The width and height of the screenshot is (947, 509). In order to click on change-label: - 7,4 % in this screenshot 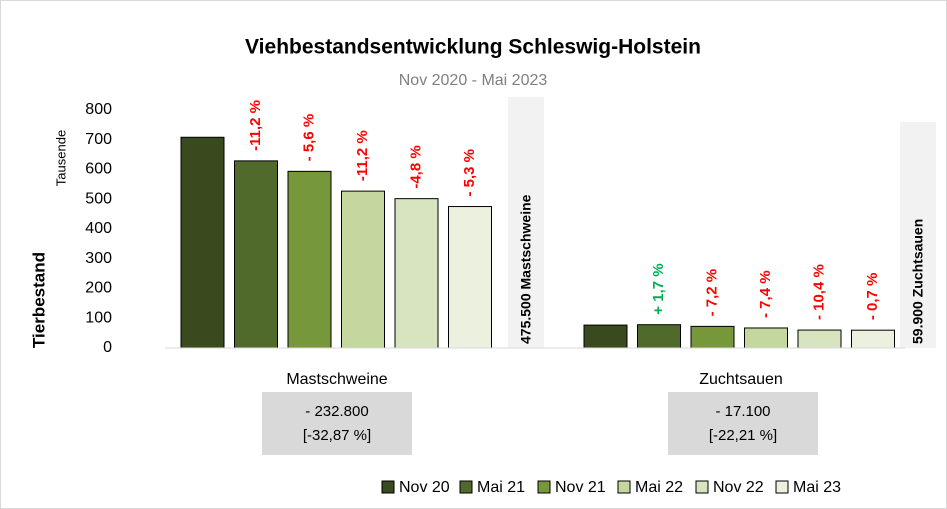, I will do `click(765, 294)`.